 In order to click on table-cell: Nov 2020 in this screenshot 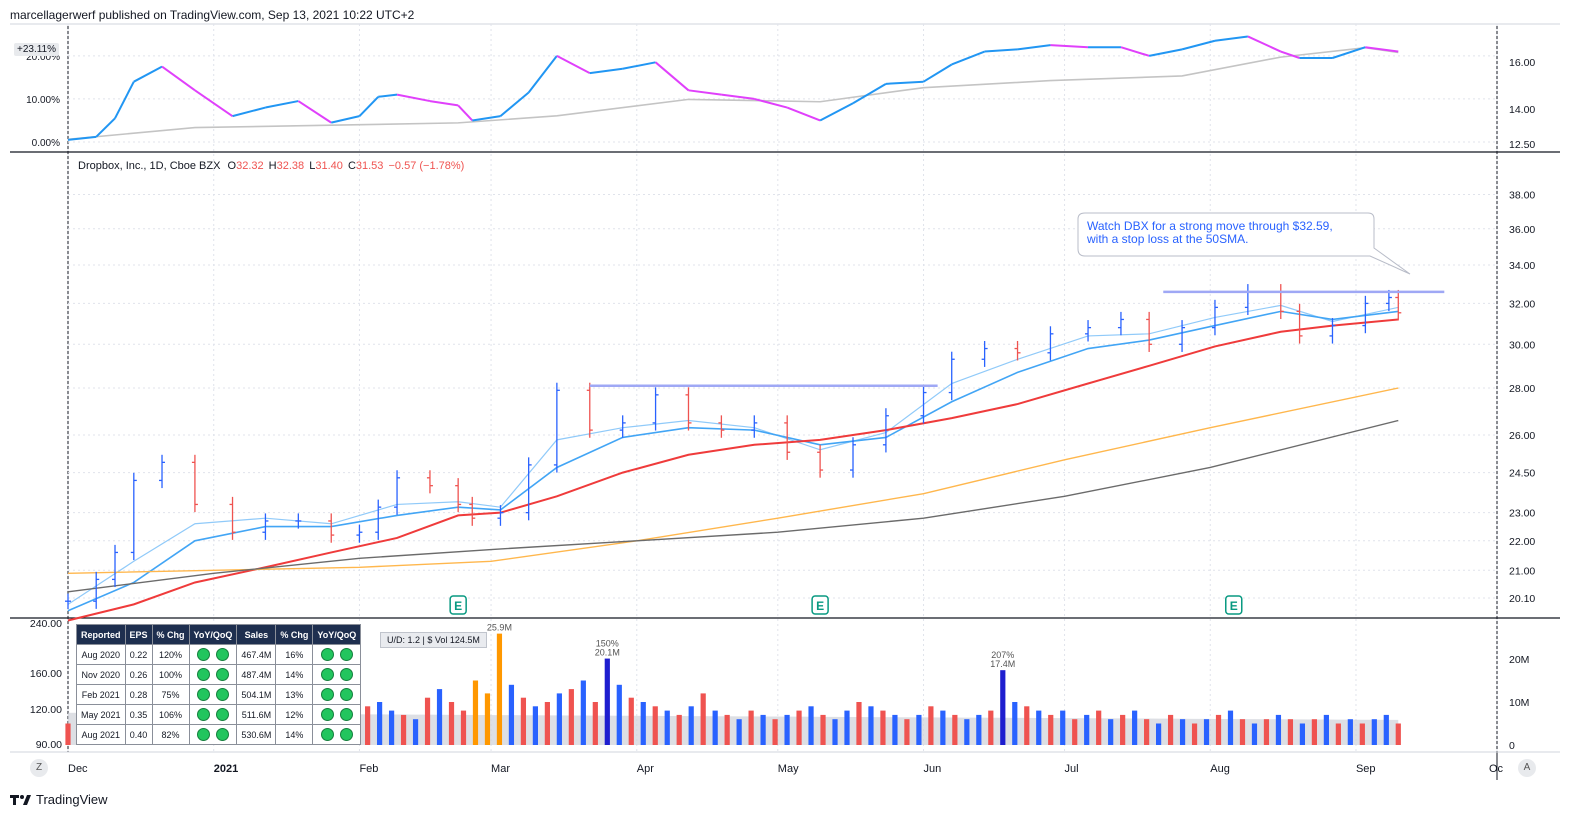, I will do `click(101, 674)`.